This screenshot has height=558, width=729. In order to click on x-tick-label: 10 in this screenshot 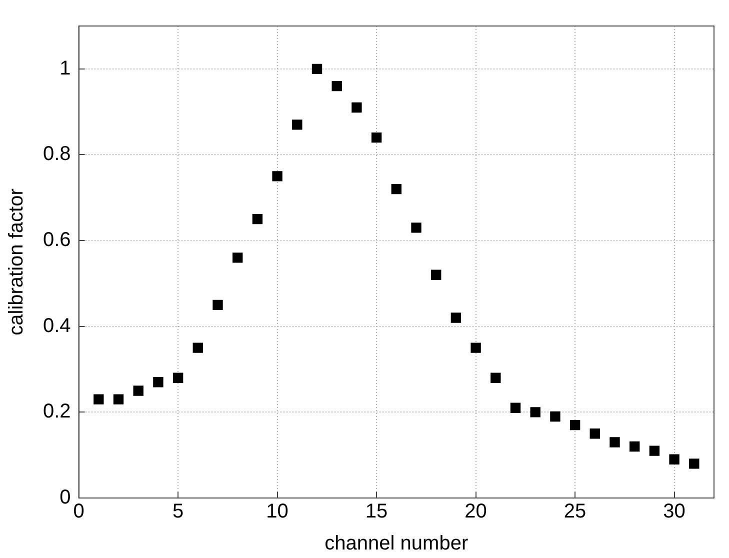, I will do `click(277, 511)`.